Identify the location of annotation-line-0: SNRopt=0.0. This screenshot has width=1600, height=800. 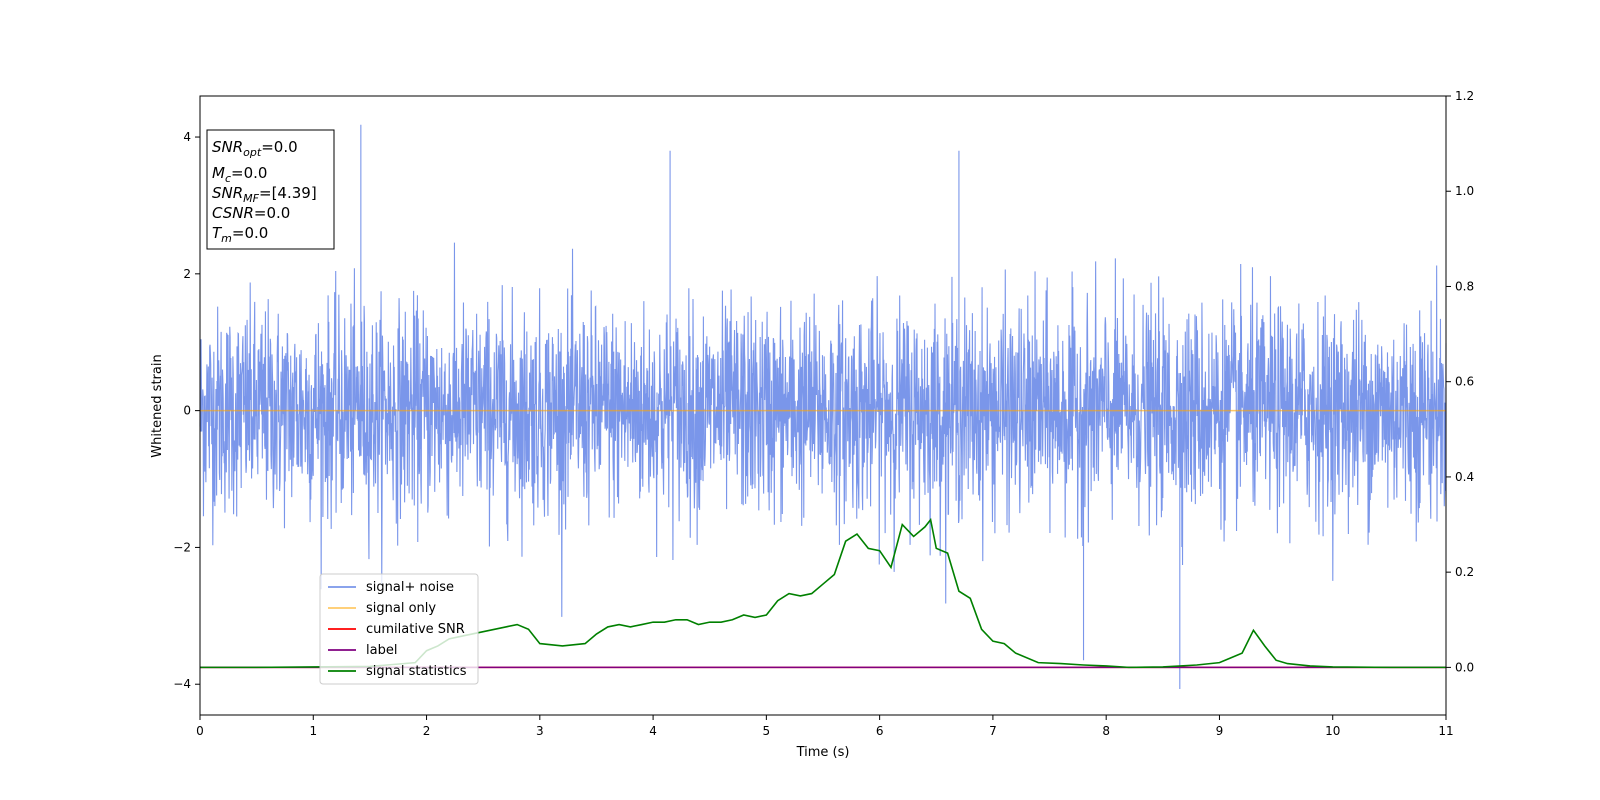
(255, 148).